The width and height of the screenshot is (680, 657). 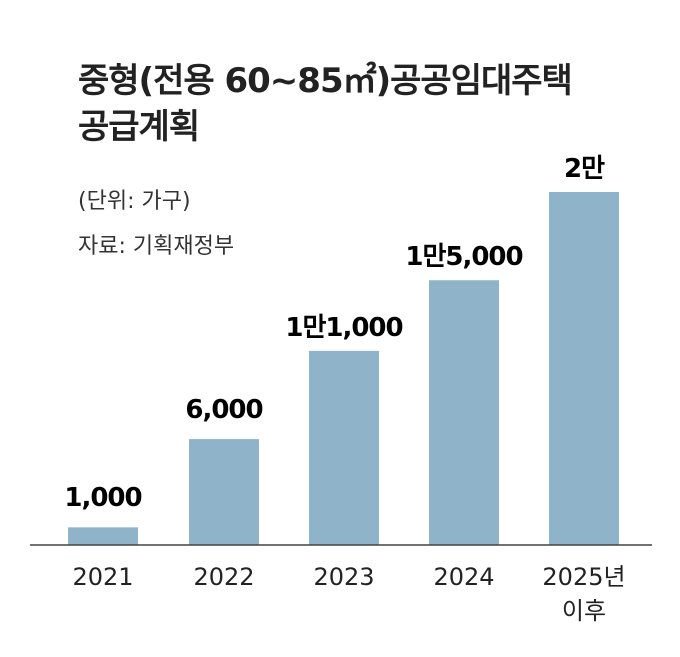 I want to click on x-tick-label: 2025년 이후, so click(x=584, y=594).